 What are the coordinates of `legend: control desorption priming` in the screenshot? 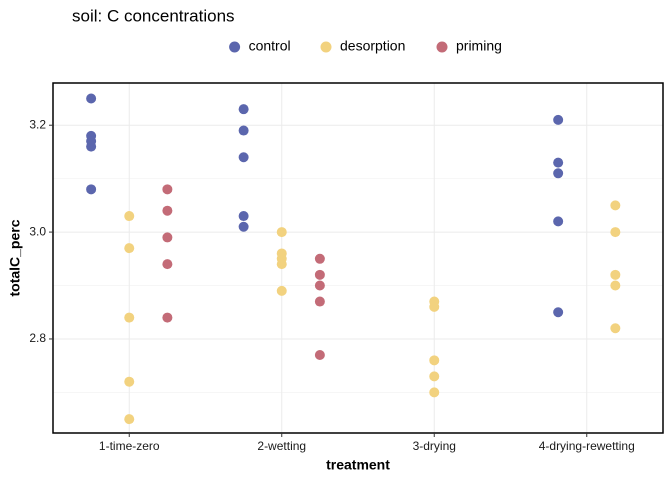 It's located at (365, 46).